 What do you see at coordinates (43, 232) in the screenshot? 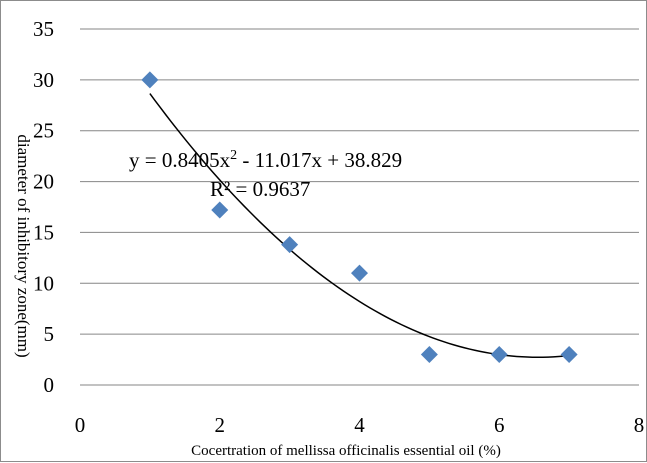
I see `y-tick-label: 15` at bounding box center [43, 232].